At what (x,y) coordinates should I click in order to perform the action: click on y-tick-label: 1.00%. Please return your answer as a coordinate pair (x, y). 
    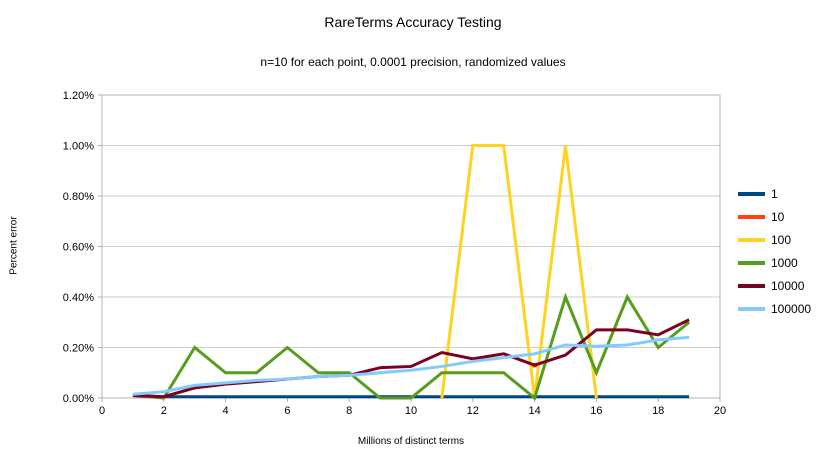
    Looking at the image, I should click on (78, 147).